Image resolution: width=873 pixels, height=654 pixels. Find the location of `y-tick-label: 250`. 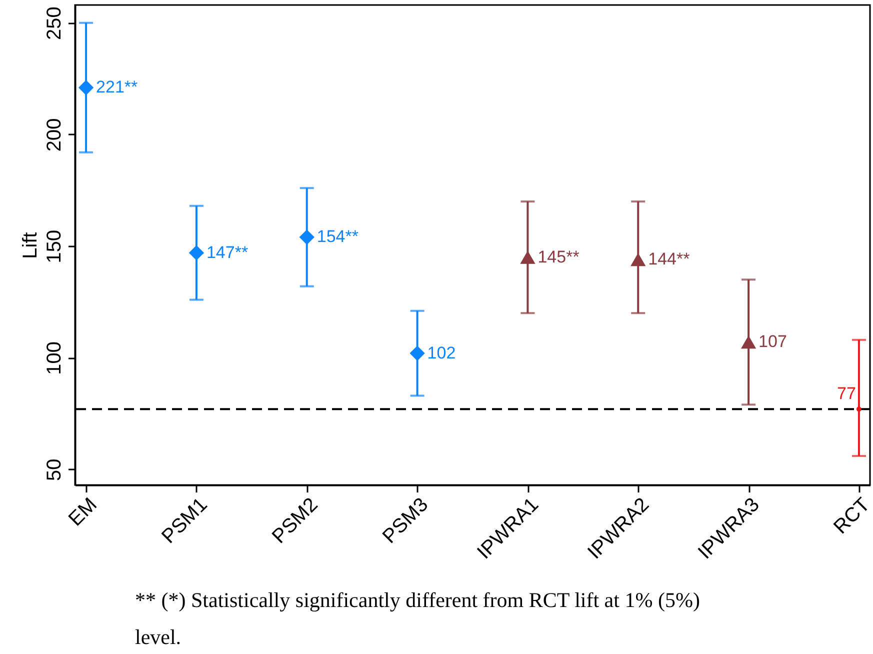

y-tick-label: 250 is located at coordinates (55, 23).